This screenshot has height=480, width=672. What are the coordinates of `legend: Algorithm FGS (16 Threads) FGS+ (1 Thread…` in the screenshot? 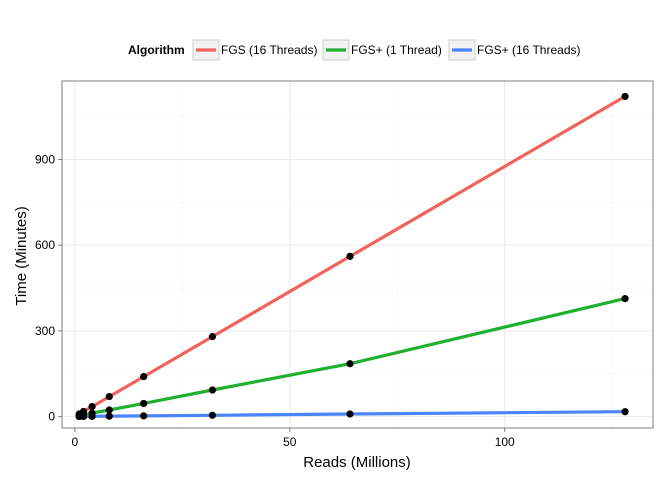 It's located at (354, 50).